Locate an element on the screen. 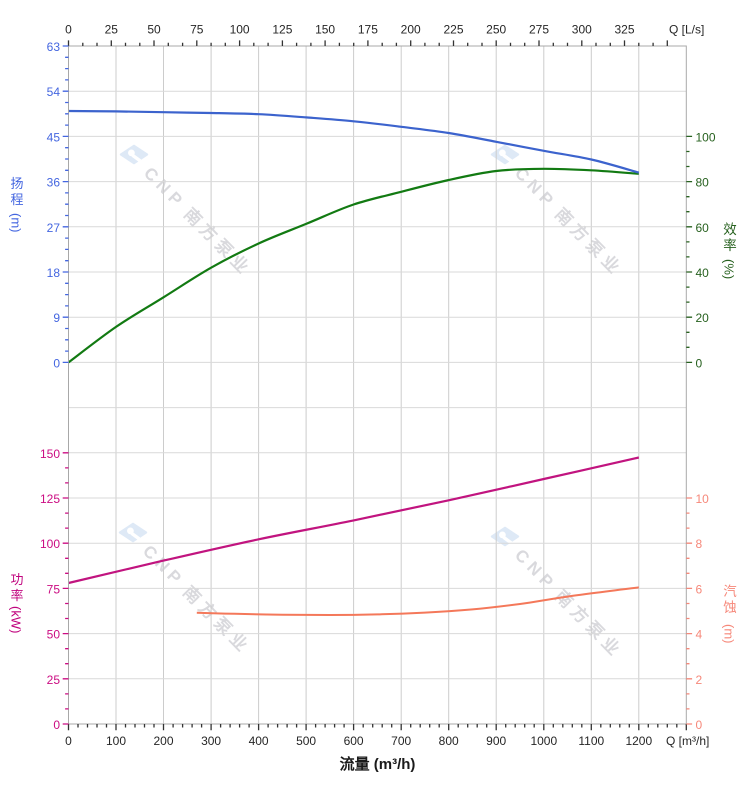 The height and width of the screenshot is (797, 752). svg-text: 汽 is located at coordinates (730, 591).